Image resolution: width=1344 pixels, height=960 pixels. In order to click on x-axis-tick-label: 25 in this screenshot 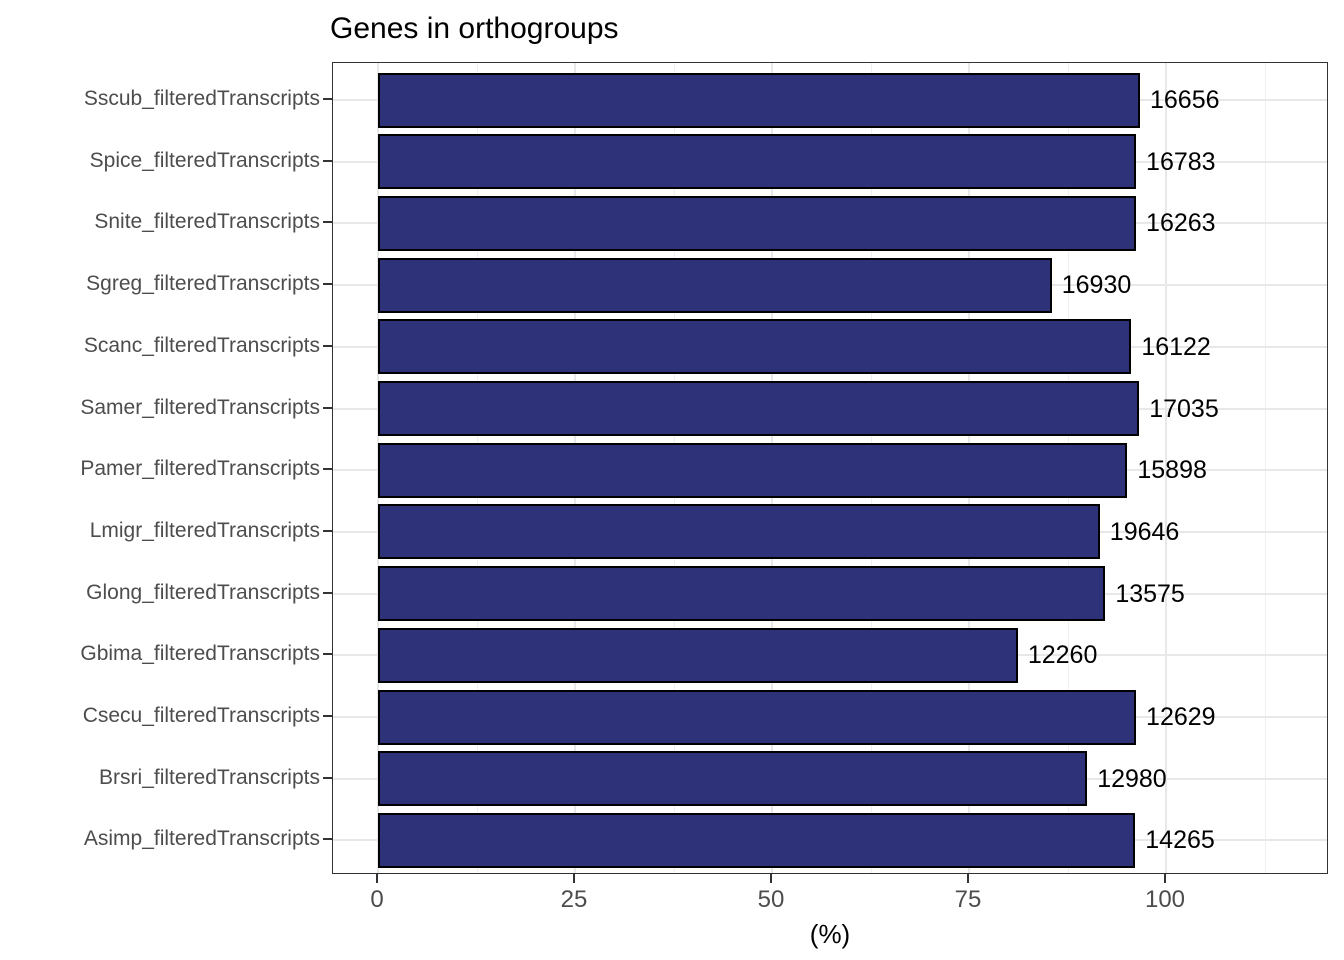, I will do `click(574, 899)`.